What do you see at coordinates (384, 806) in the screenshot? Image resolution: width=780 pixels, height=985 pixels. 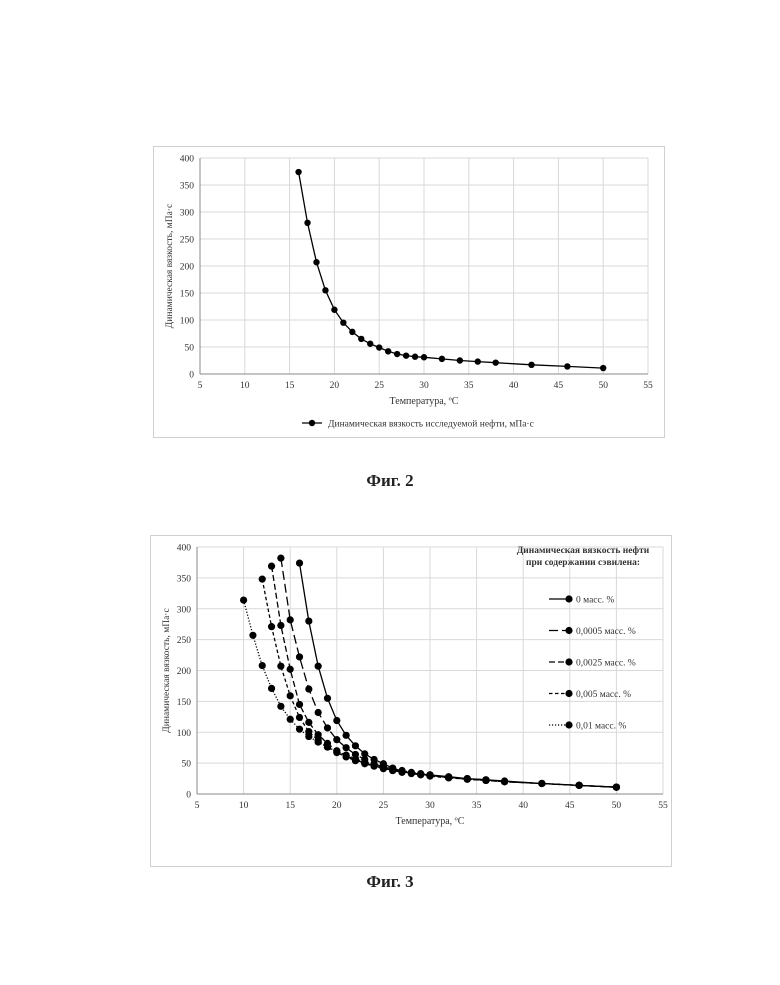 I see `fig3-x-tick-label-4: 25` at bounding box center [384, 806].